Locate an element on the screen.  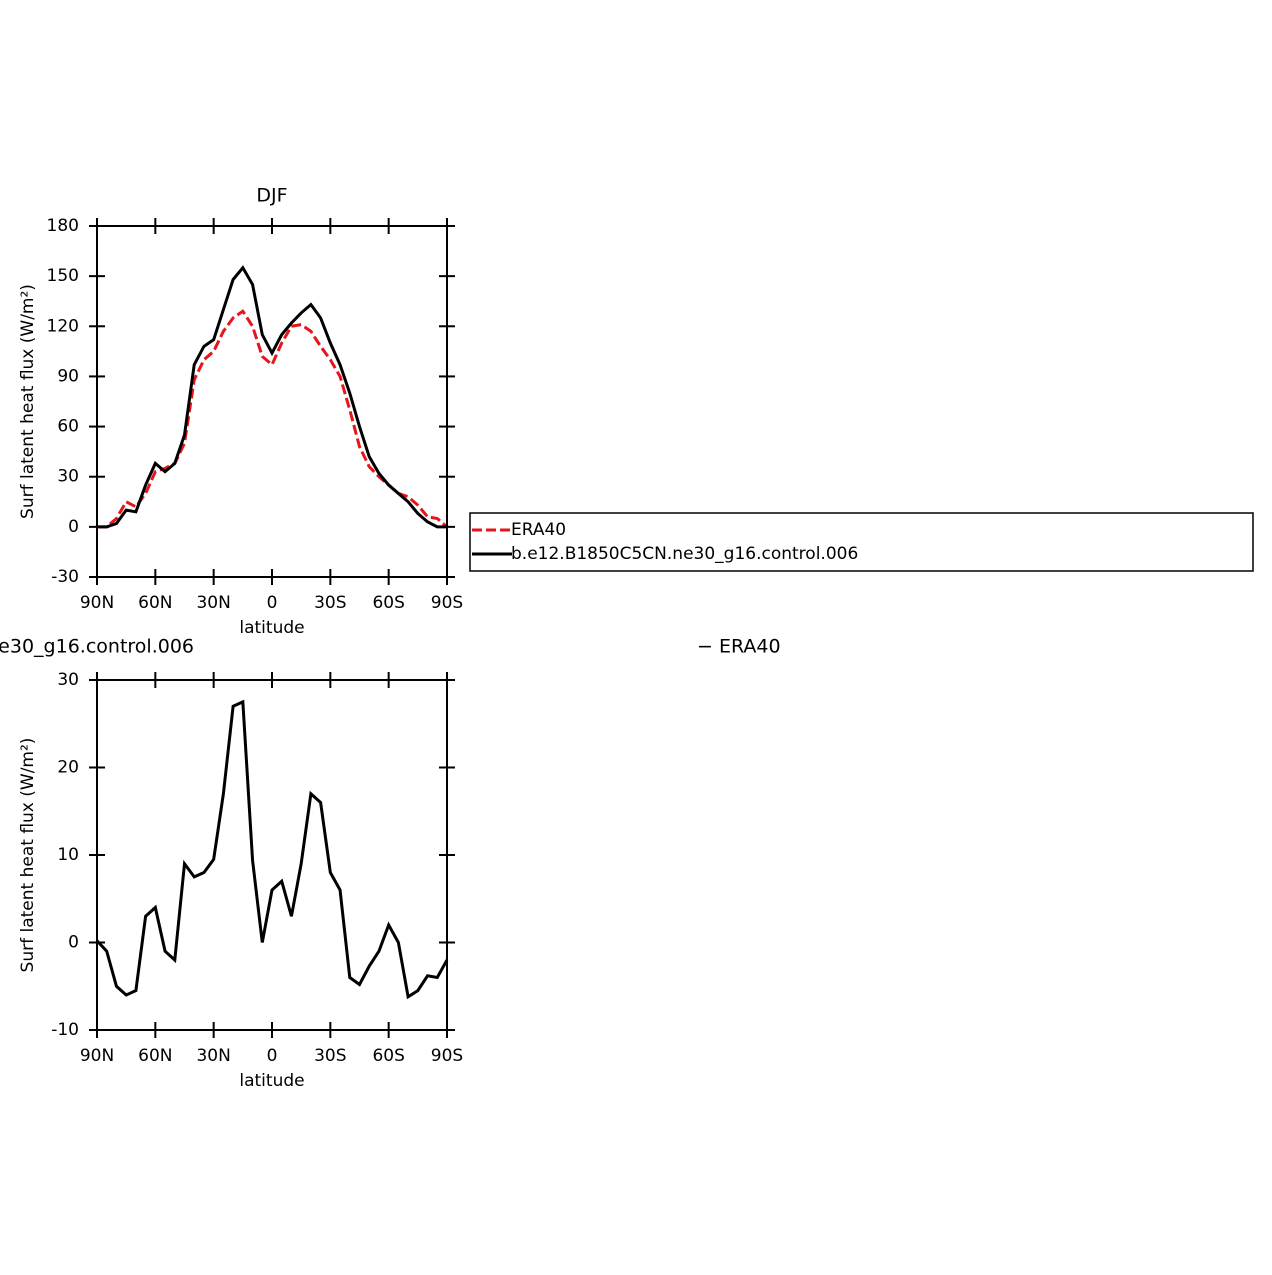
y-tick-label: 150 is located at coordinates (63, 276).